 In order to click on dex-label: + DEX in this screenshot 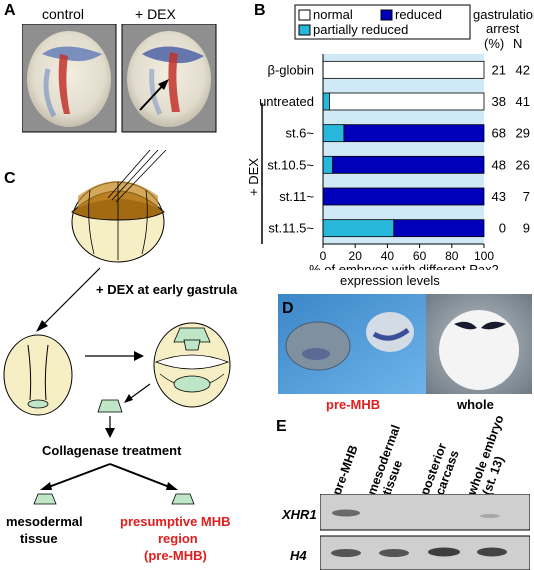, I will do `click(155, 14)`.